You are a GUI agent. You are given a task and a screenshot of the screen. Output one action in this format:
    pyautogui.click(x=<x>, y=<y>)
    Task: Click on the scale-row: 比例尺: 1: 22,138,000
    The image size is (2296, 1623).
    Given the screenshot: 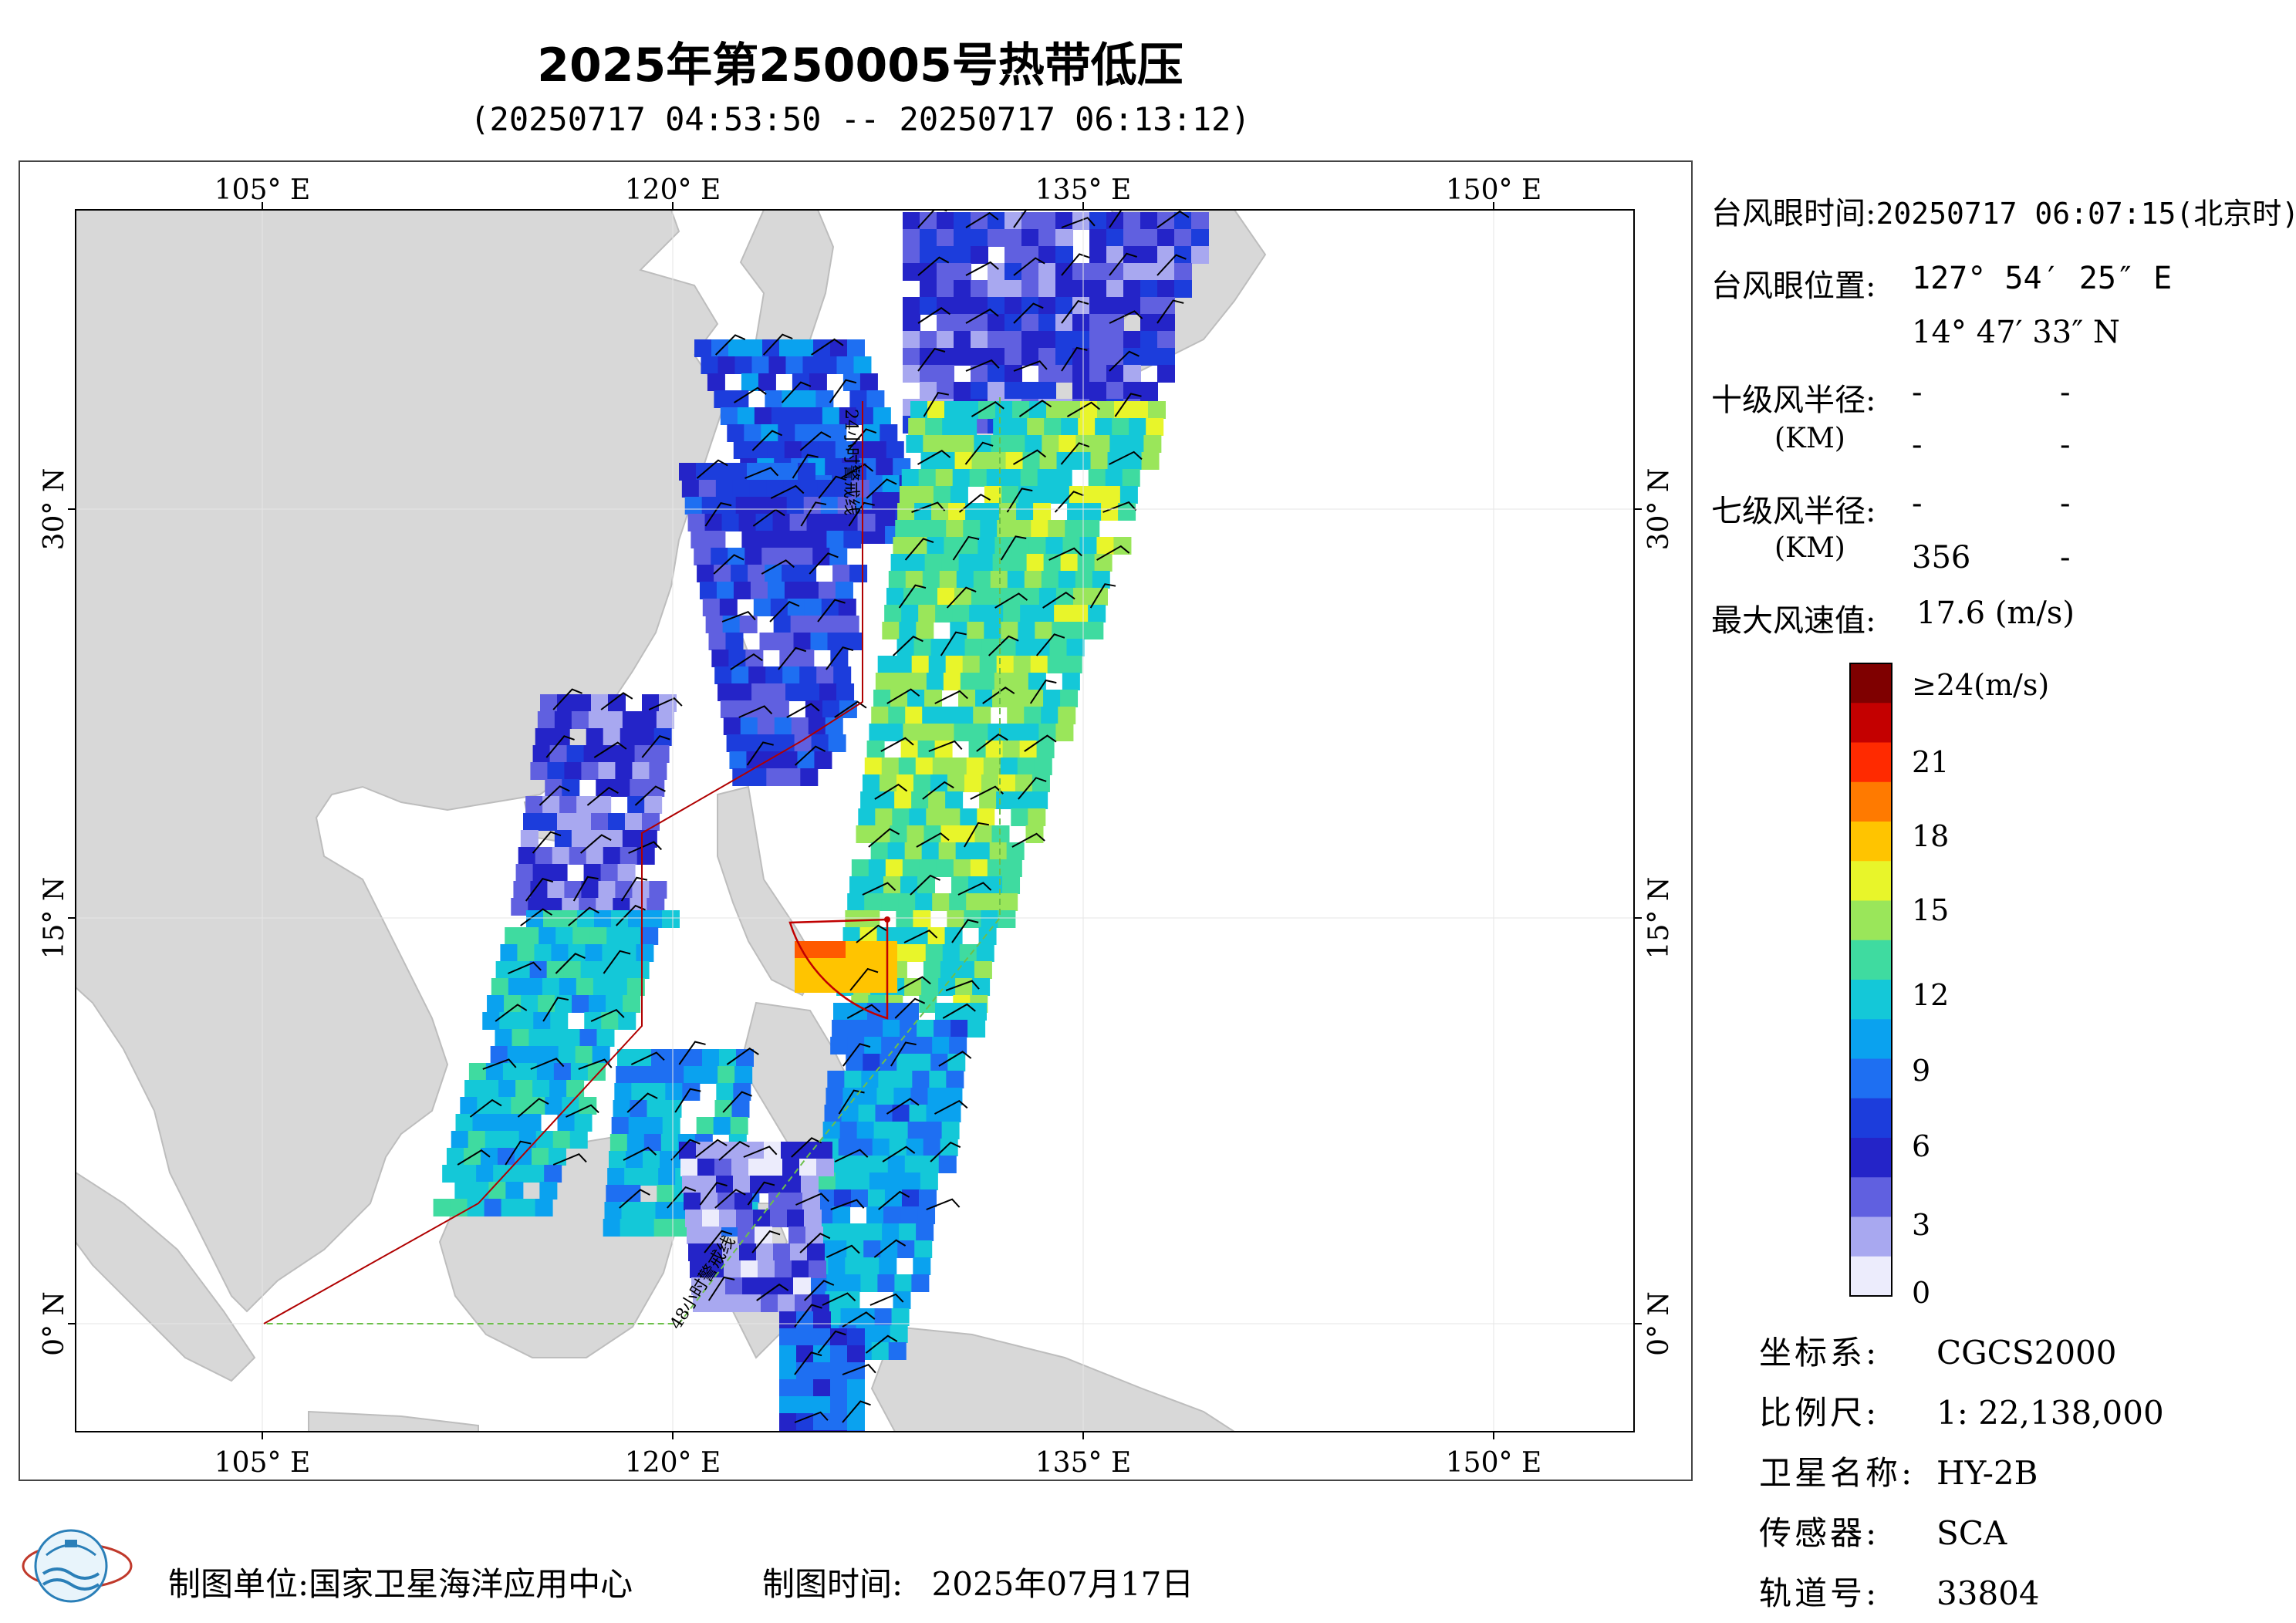 What is the action you would take?
    pyautogui.click(x=1961, y=1410)
    